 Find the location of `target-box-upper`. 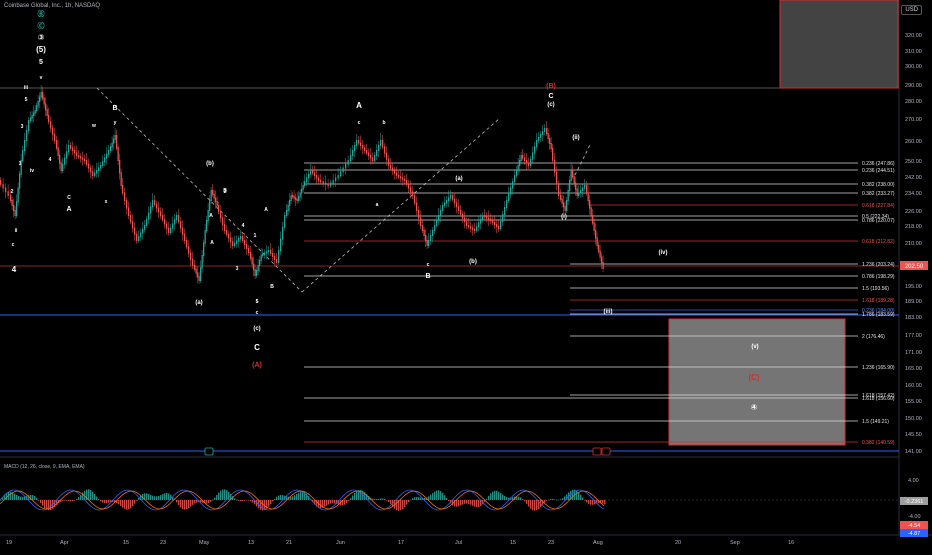

target-box-upper is located at coordinates (839, 44).